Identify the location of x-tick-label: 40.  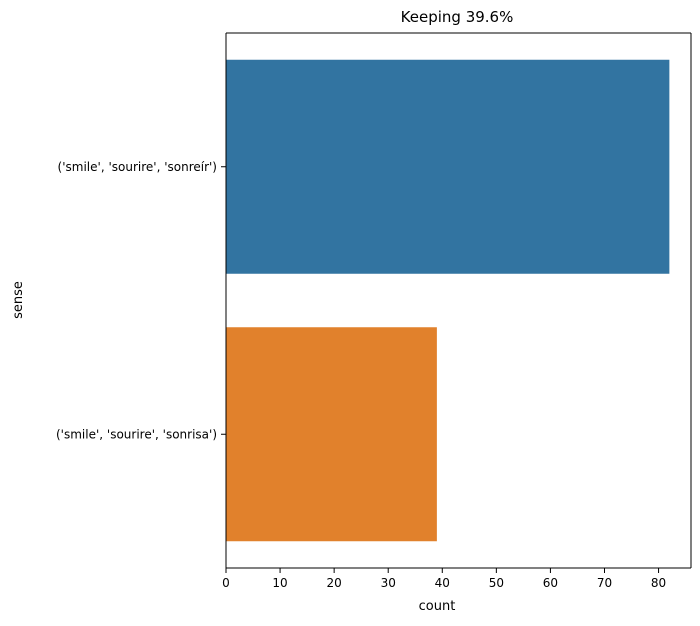
(442, 583).